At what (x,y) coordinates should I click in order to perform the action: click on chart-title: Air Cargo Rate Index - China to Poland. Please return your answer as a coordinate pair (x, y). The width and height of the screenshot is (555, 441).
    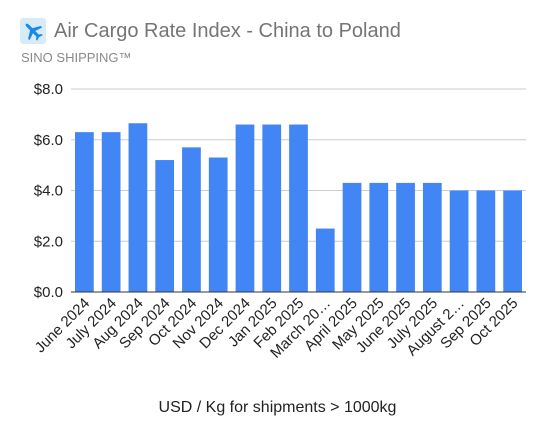
    Looking at the image, I should click on (227, 30).